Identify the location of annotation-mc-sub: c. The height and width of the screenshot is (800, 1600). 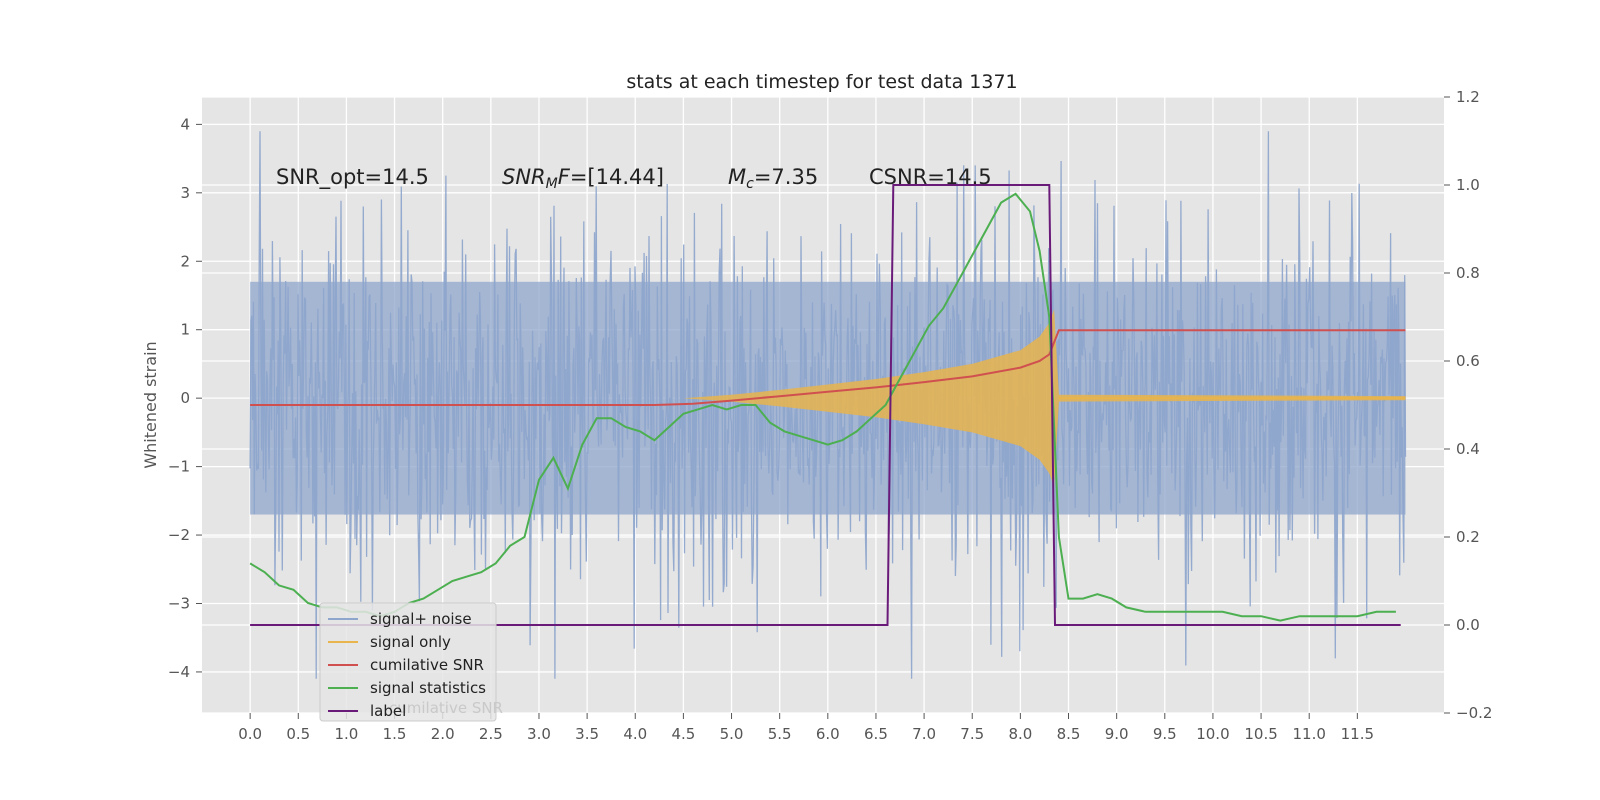
(750, 184).